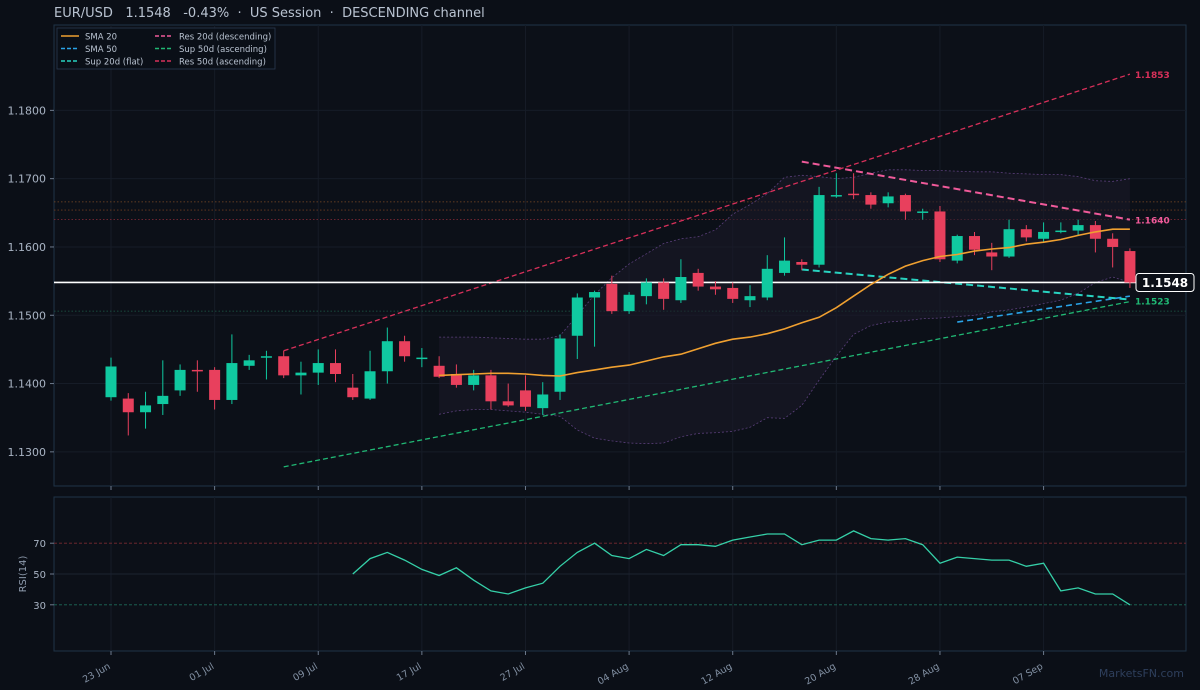  I want to click on x-tick-label: 07 Sep, so click(1028, 674).